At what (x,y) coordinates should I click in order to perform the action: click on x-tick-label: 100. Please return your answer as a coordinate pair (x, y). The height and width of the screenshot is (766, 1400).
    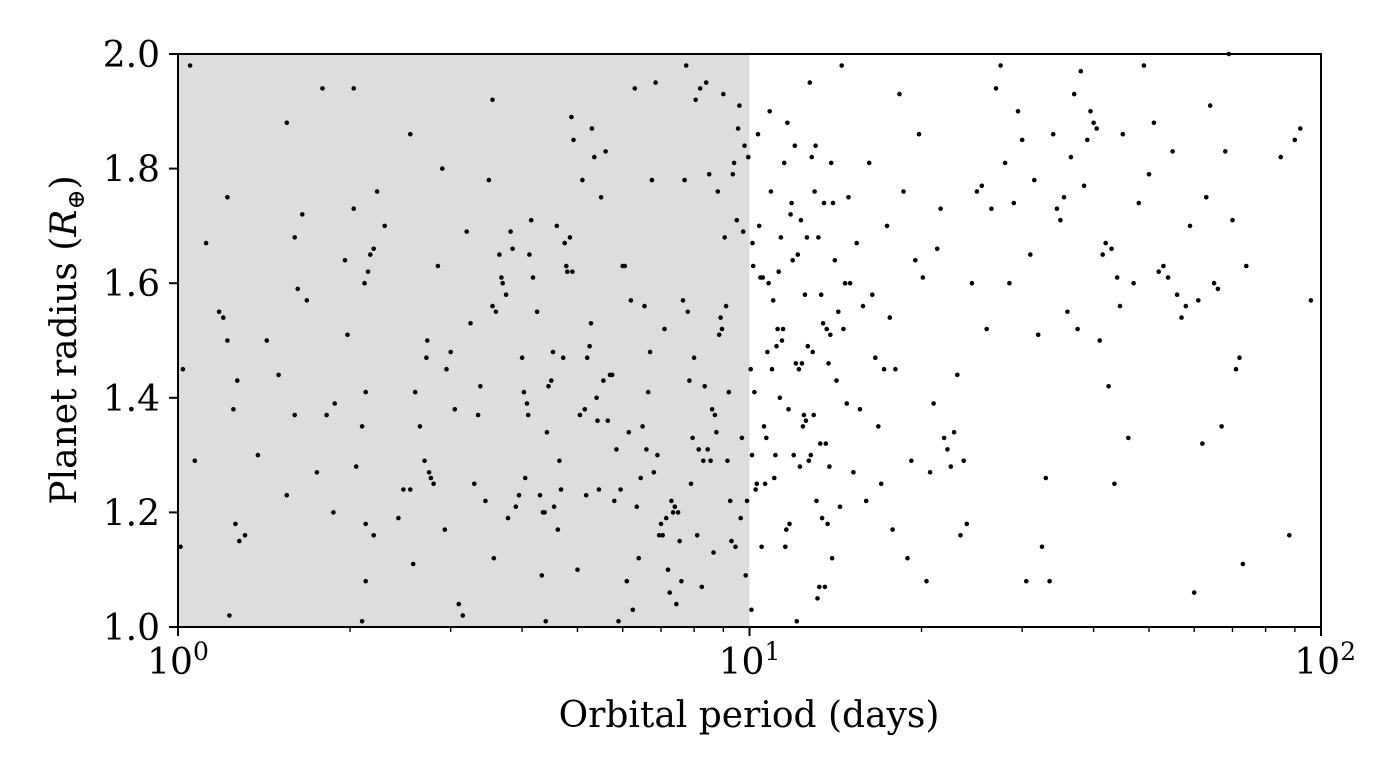
    Looking at the image, I should click on (178, 660).